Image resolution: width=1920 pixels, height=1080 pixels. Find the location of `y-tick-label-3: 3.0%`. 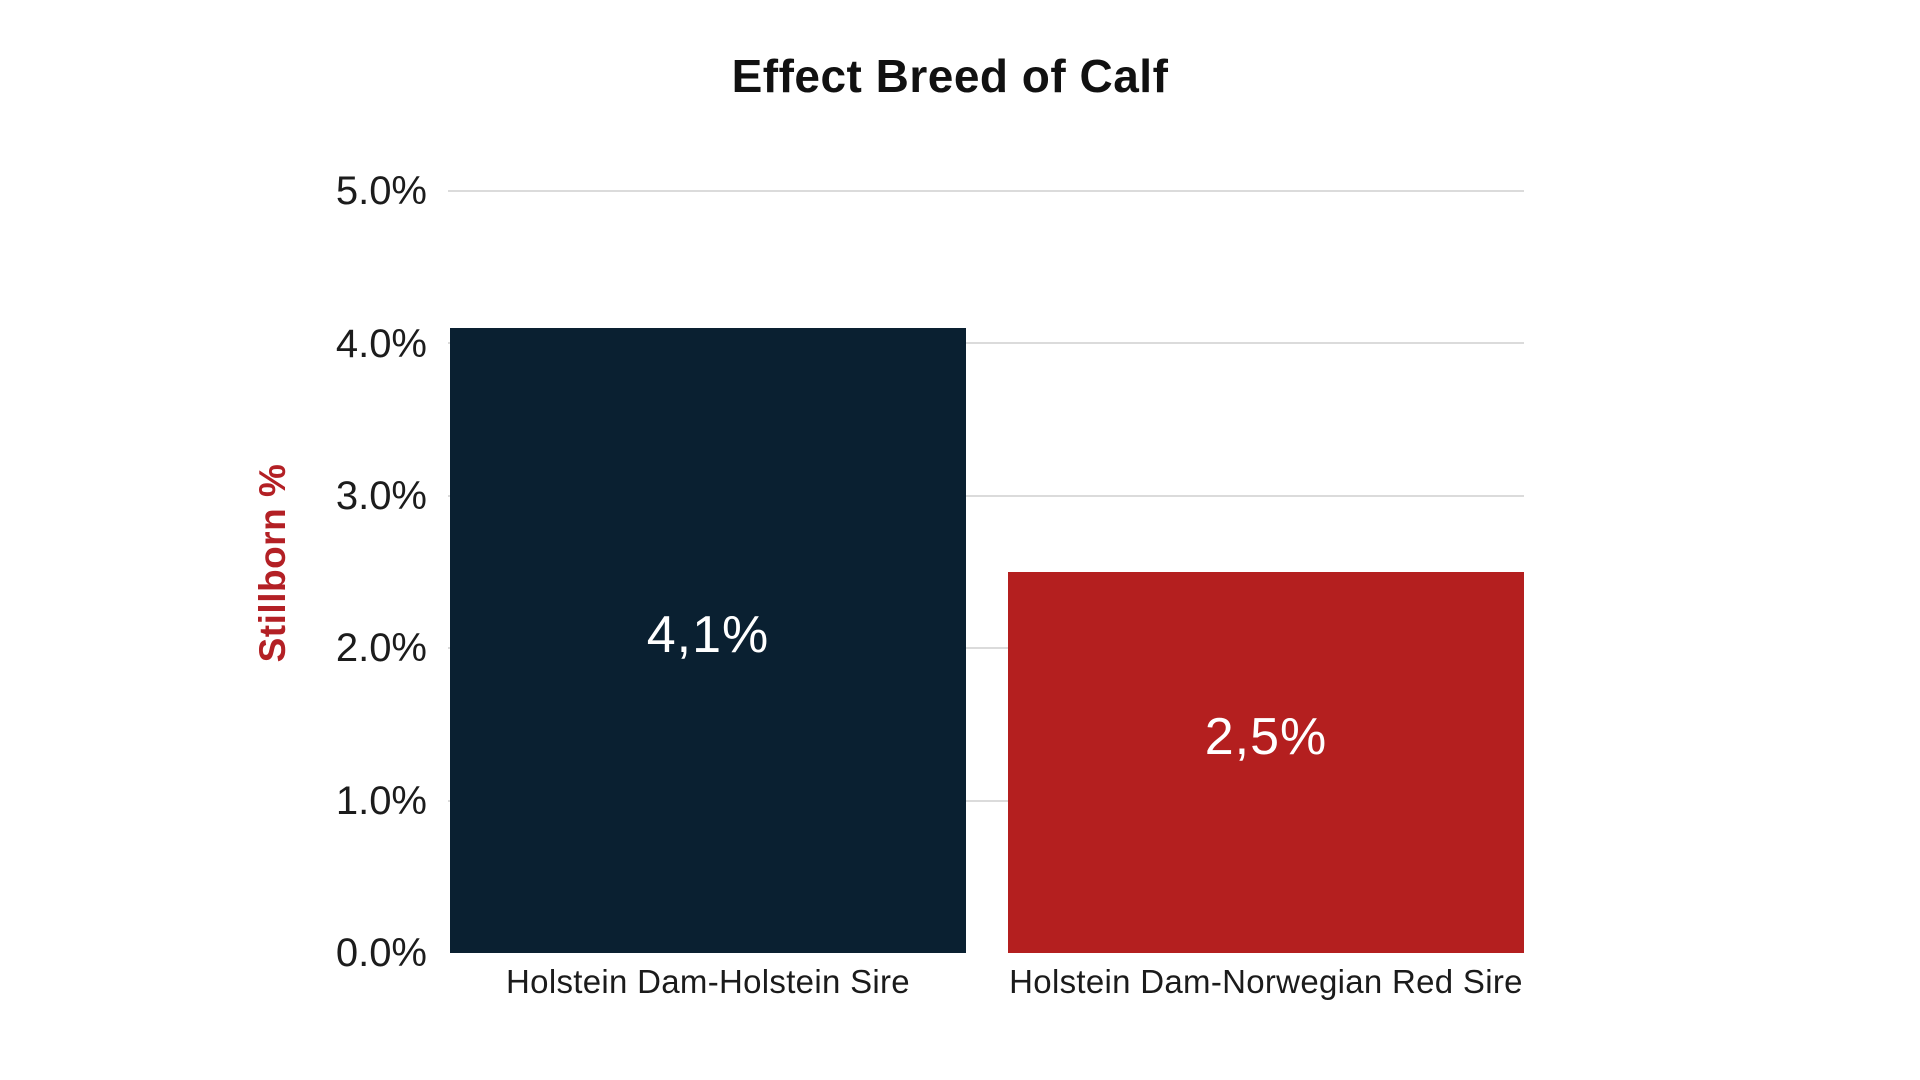

y-tick-label-3: 3.0% is located at coordinates (381, 496).